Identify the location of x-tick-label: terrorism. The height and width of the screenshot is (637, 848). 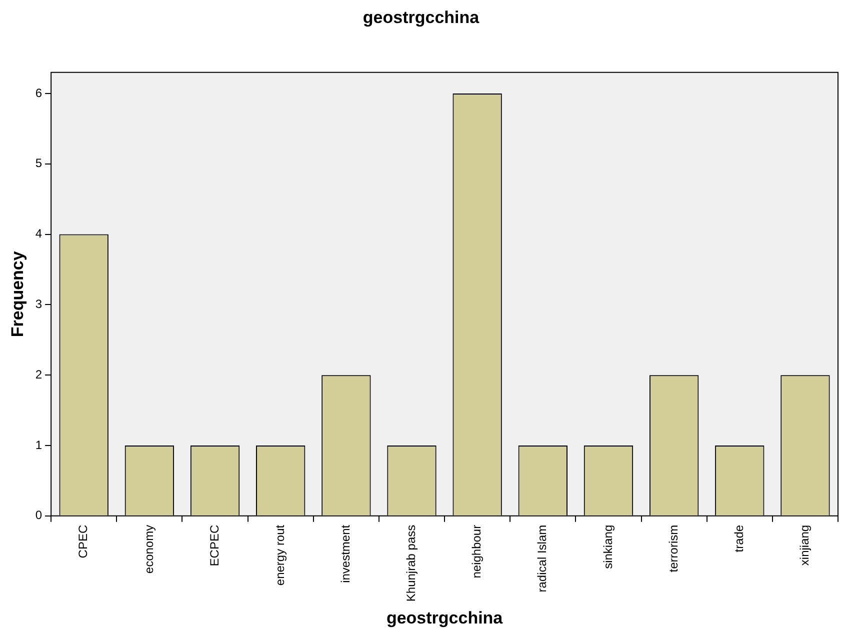
(673, 548).